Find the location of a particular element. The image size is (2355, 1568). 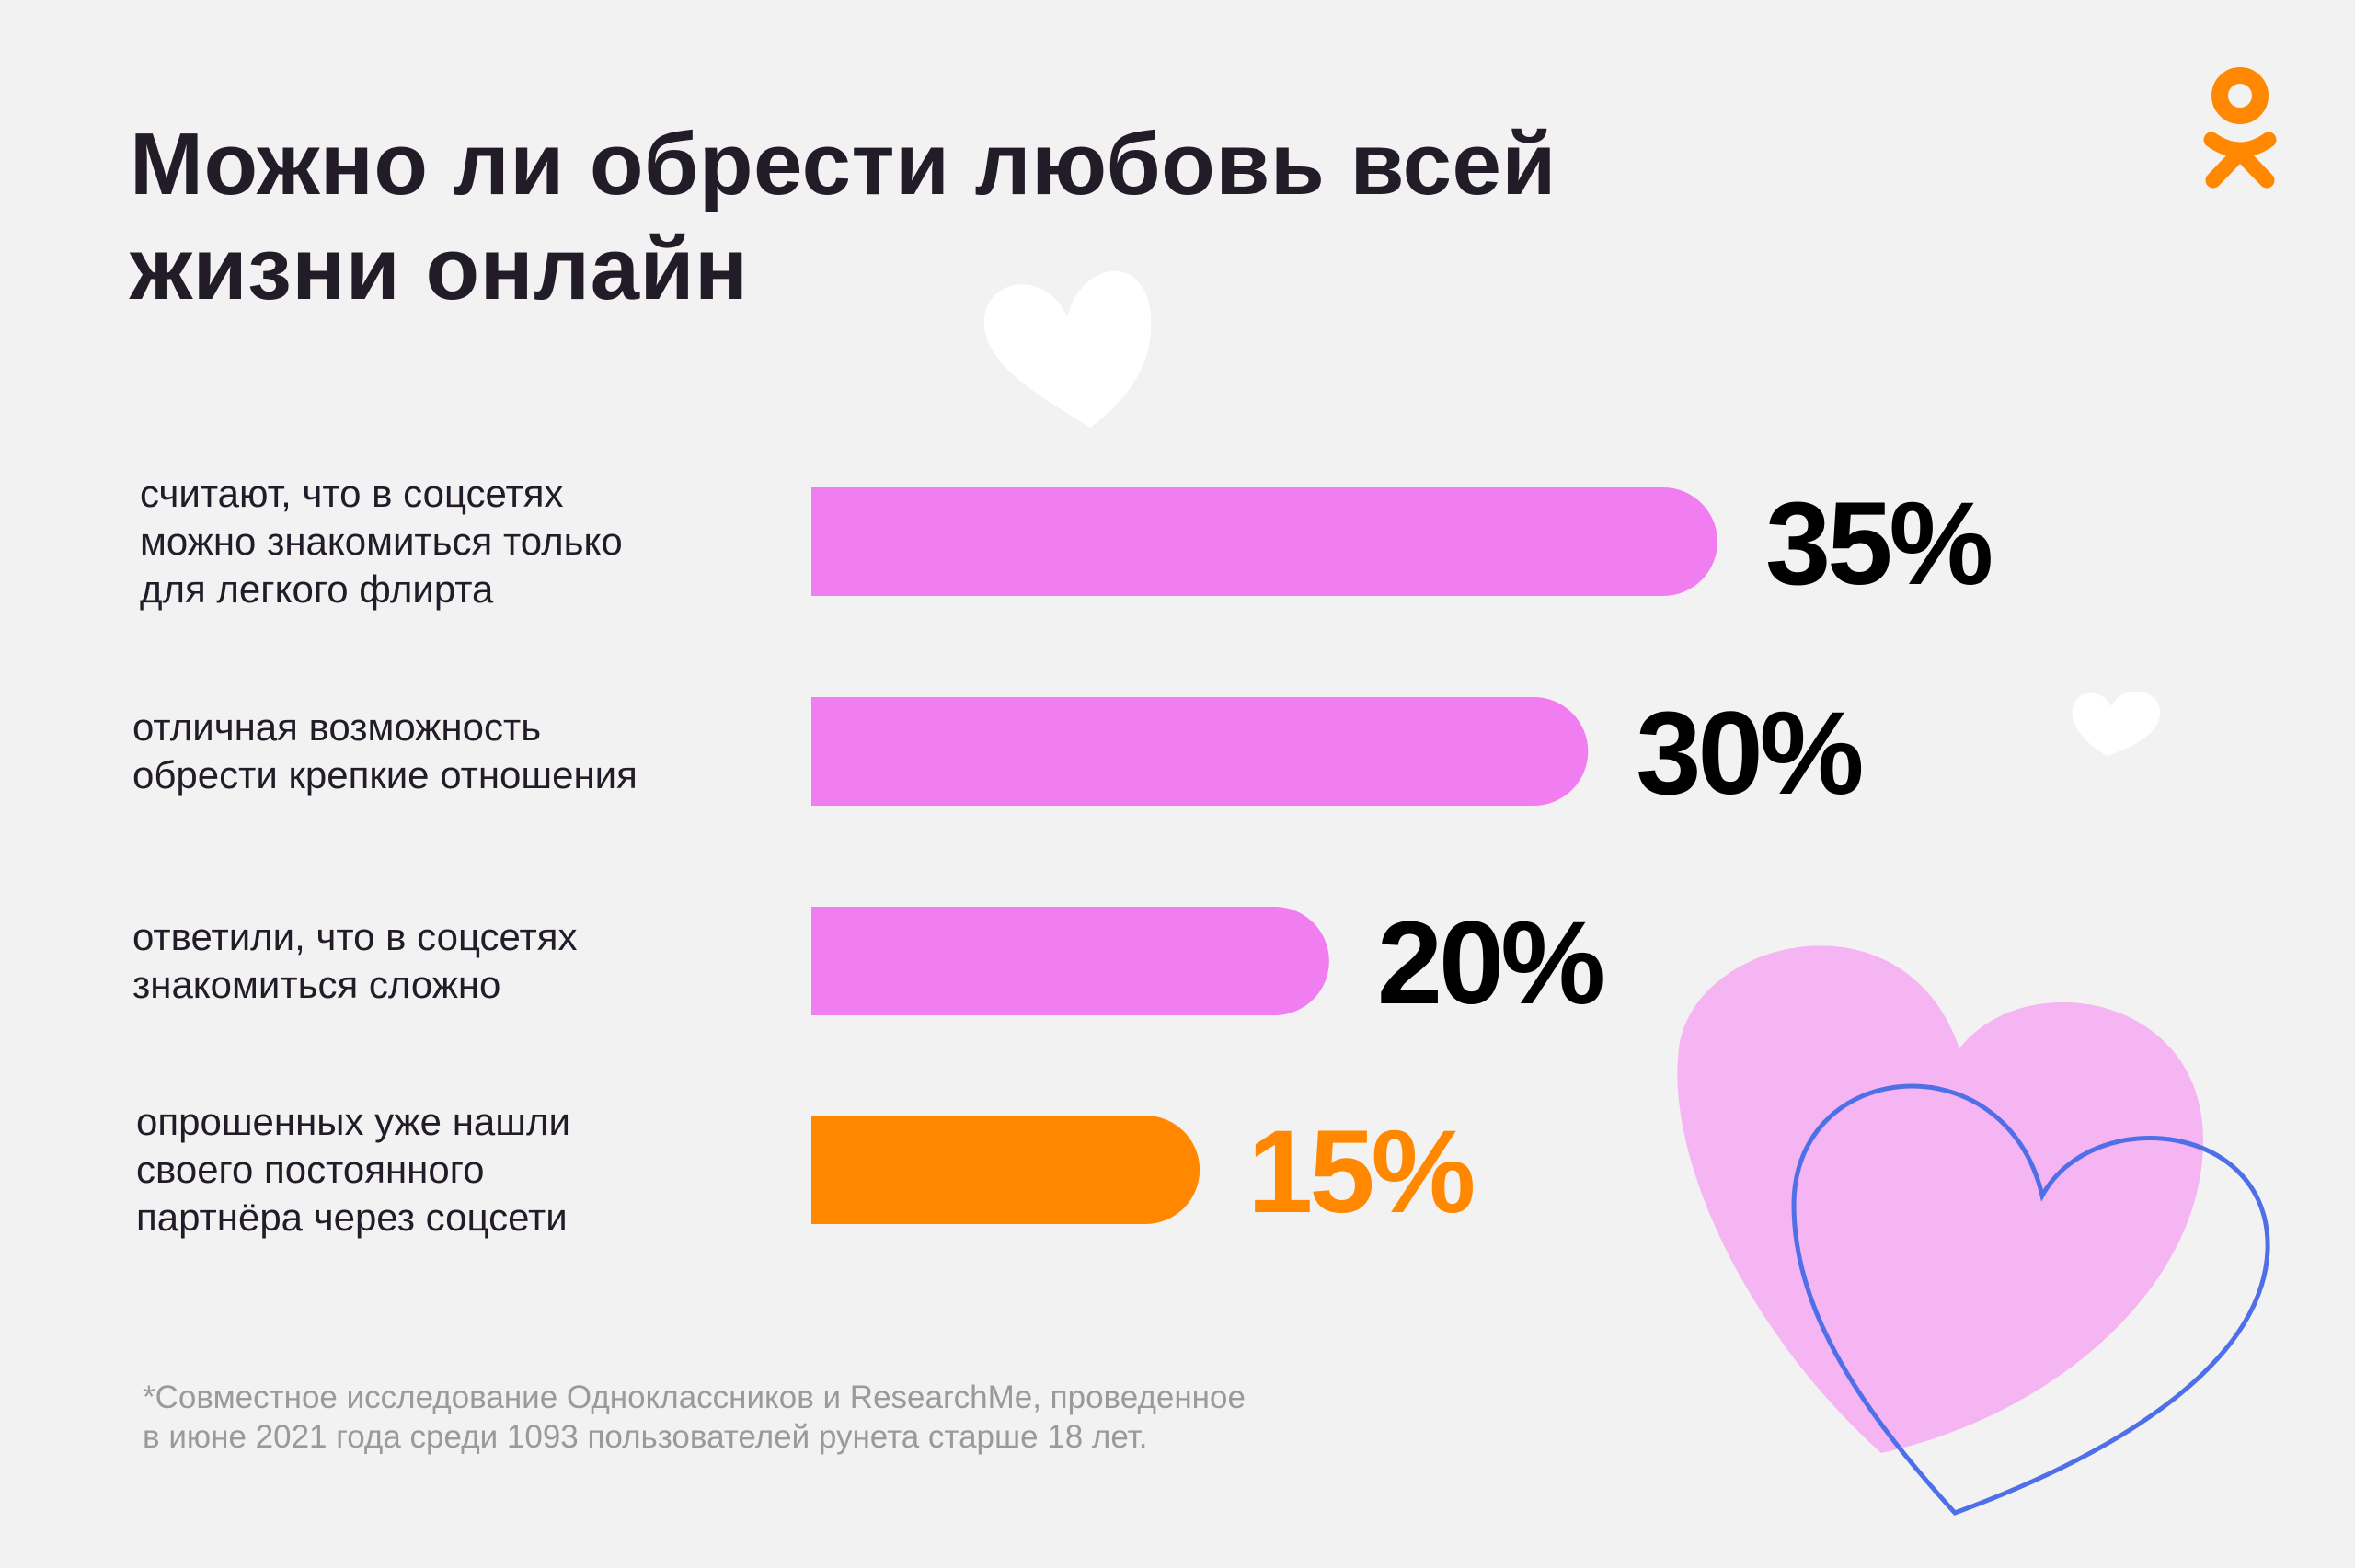

value-label-2: 30% is located at coordinates (1748, 753).